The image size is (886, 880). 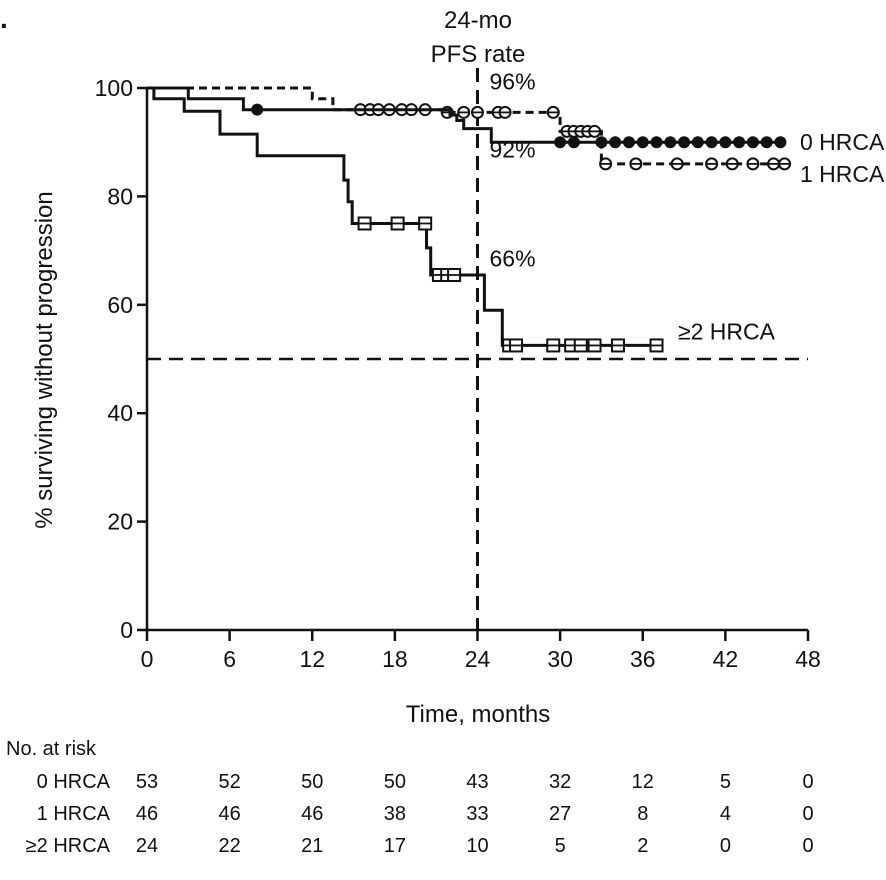 What do you see at coordinates (120, 305) in the screenshot?
I see `y-tick-label-60: 60` at bounding box center [120, 305].